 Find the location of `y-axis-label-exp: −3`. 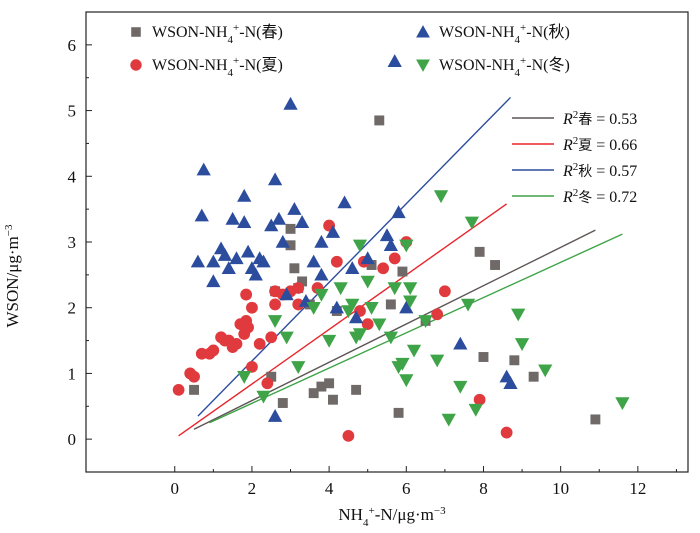

y-axis-label-exp: −3 is located at coordinates (9, 230).